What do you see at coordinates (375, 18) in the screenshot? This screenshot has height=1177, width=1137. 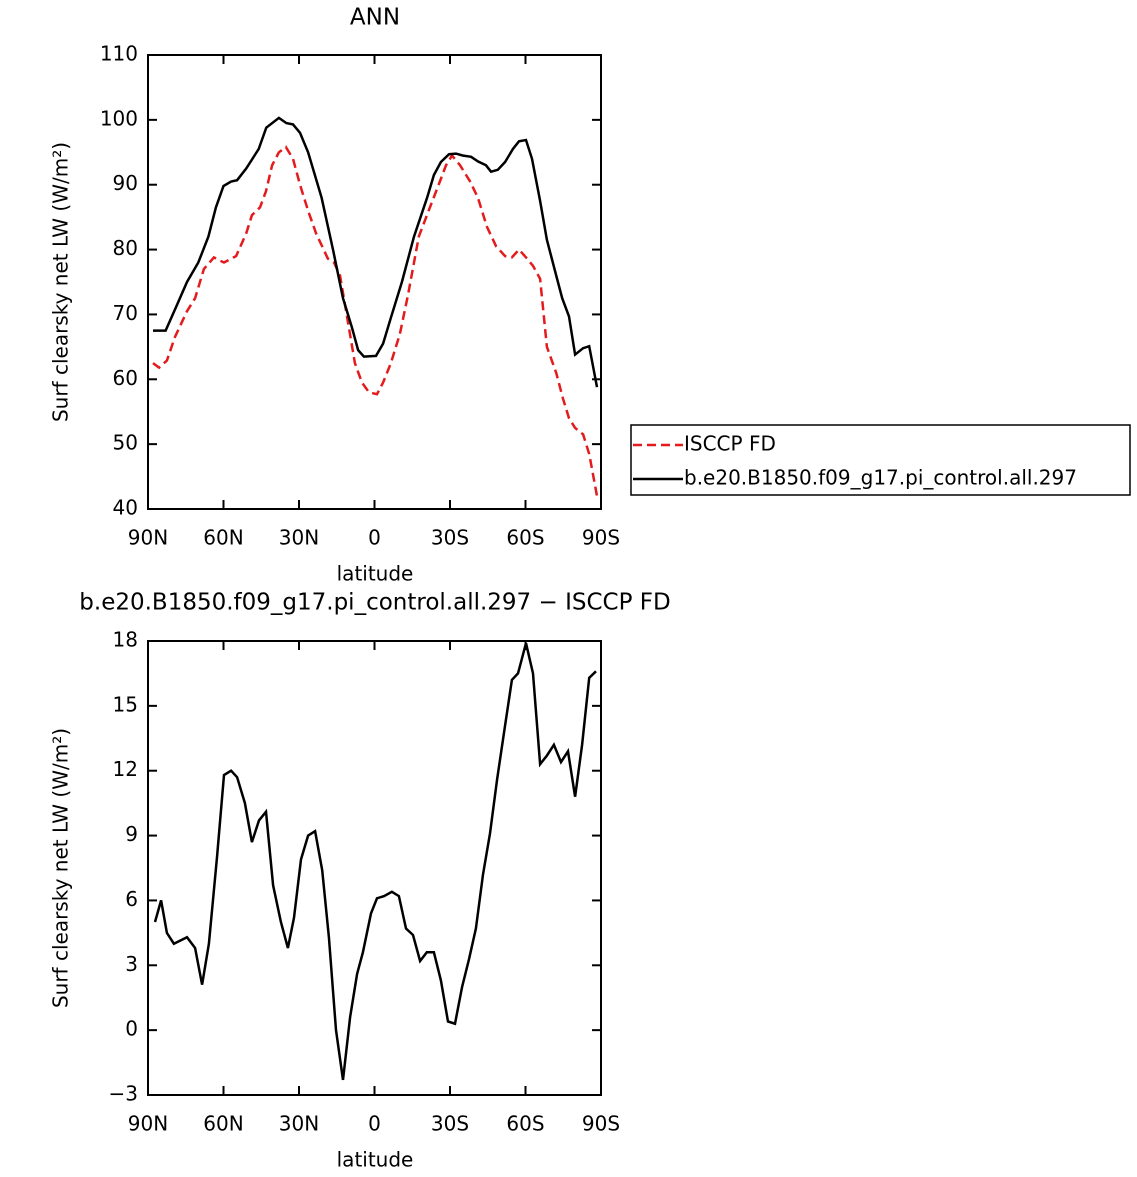 I see `chart-title: ANN` at bounding box center [375, 18].